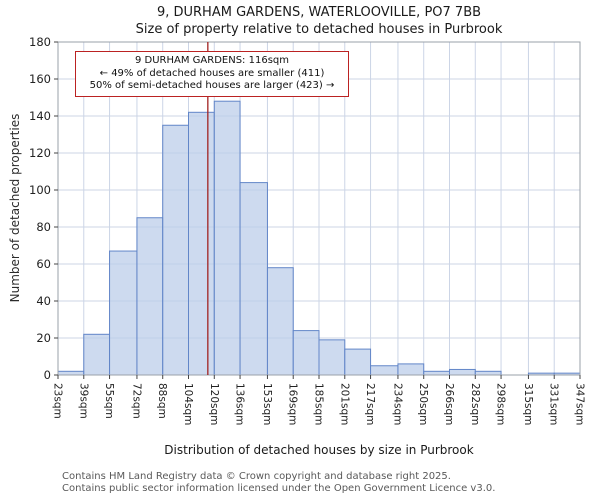 The height and width of the screenshot is (500, 600). I want to click on x-tick-label: 169sqm, so click(293, 404).